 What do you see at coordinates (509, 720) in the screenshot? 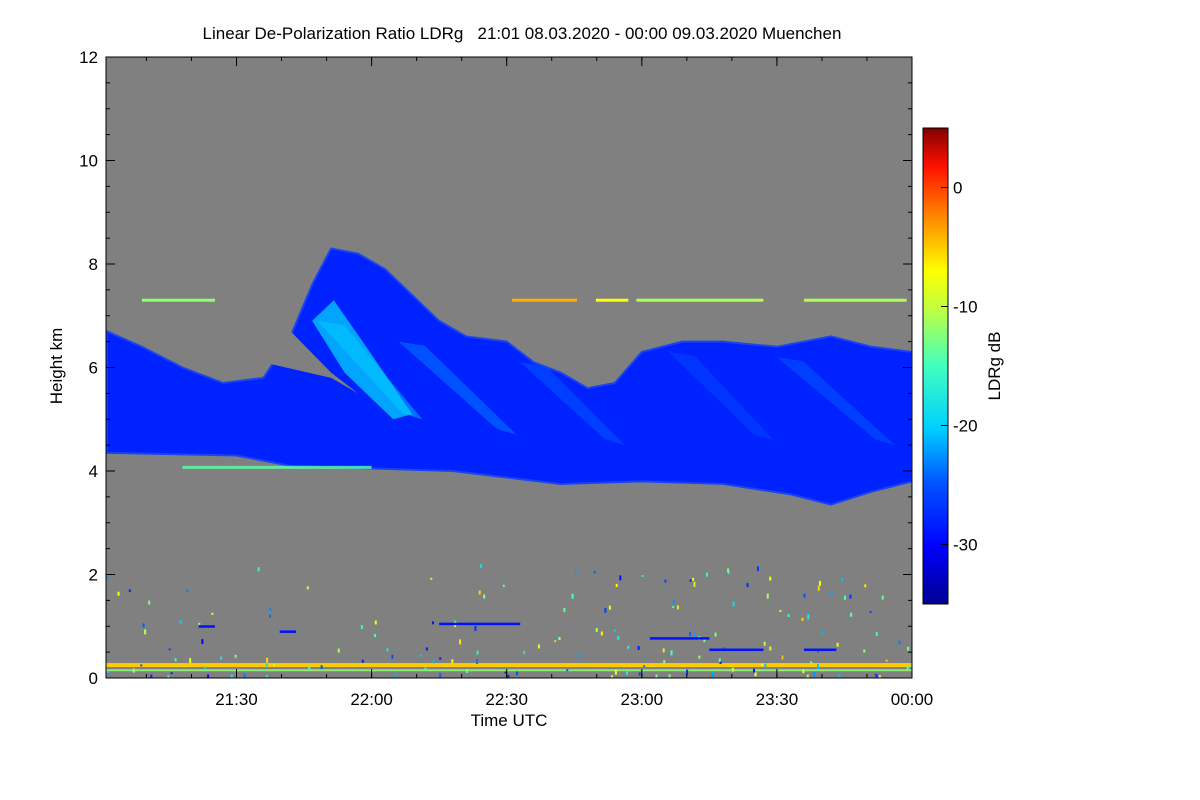
I see `x-axis-label: Time UTC` at bounding box center [509, 720].